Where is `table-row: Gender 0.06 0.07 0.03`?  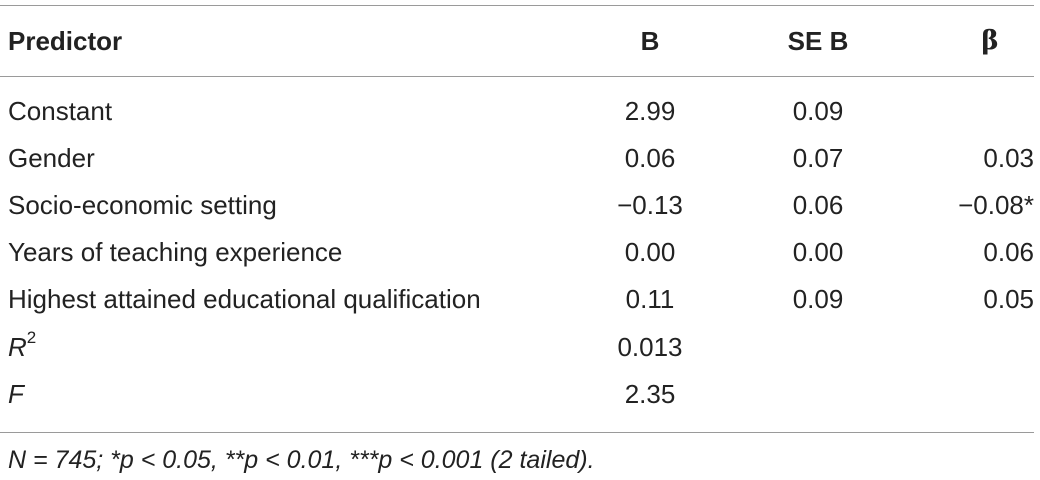 table-row: Gender 0.06 0.07 0.03 is located at coordinates (520, 158).